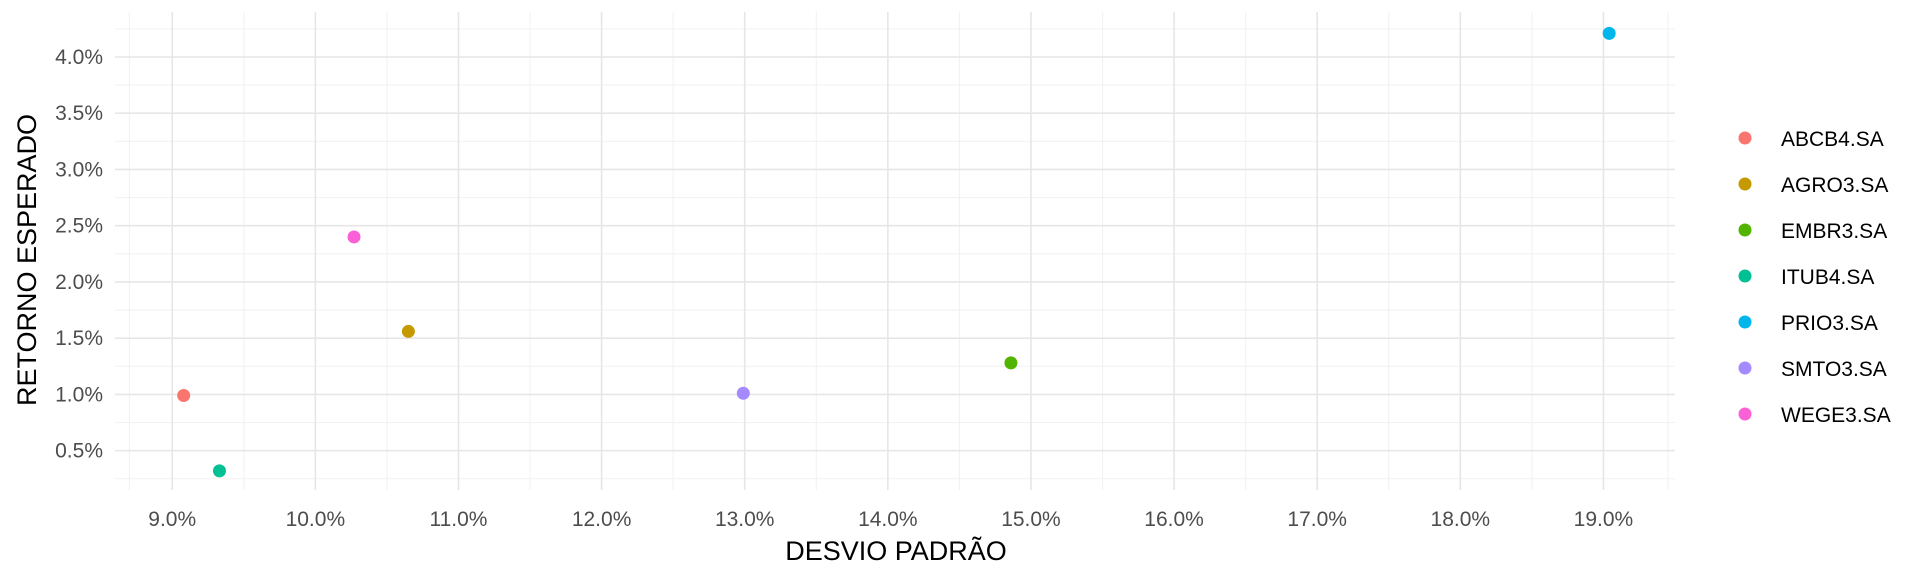 The height and width of the screenshot is (576, 1920). What do you see at coordinates (184, 396) in the screenshot?
I see `data-point-abcb4-sa` at bounding box center [184, 396].